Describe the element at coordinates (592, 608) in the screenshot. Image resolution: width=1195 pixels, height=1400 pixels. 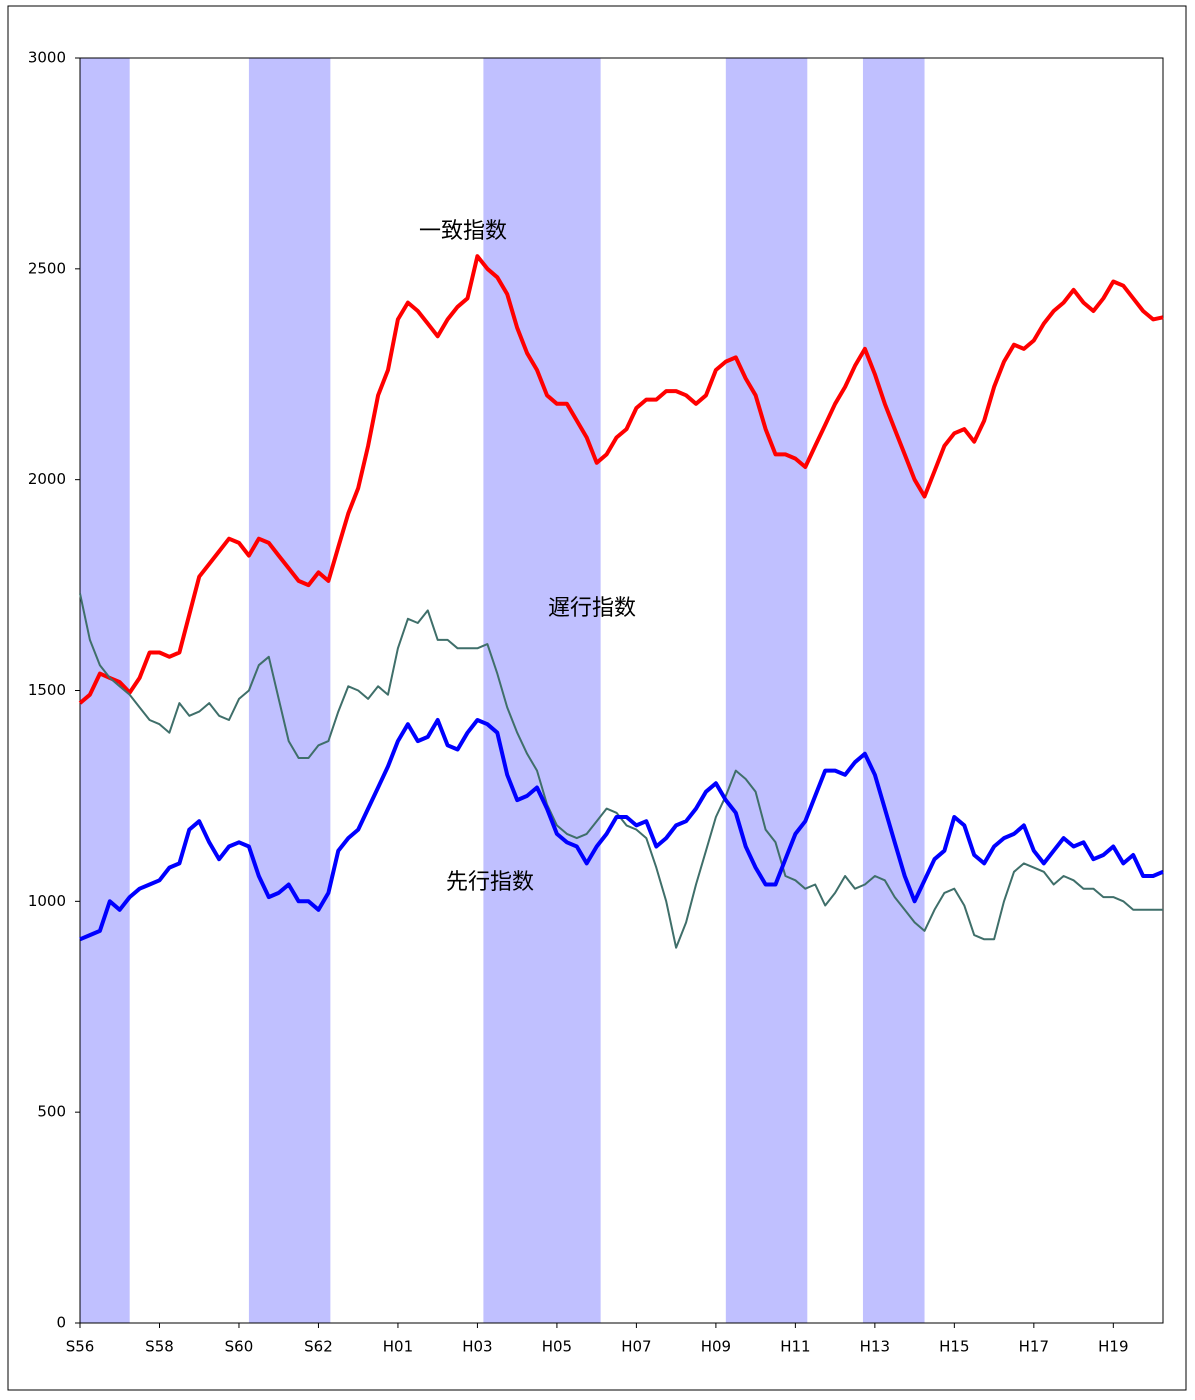
I see `series-label: 遅行指数` at that location.